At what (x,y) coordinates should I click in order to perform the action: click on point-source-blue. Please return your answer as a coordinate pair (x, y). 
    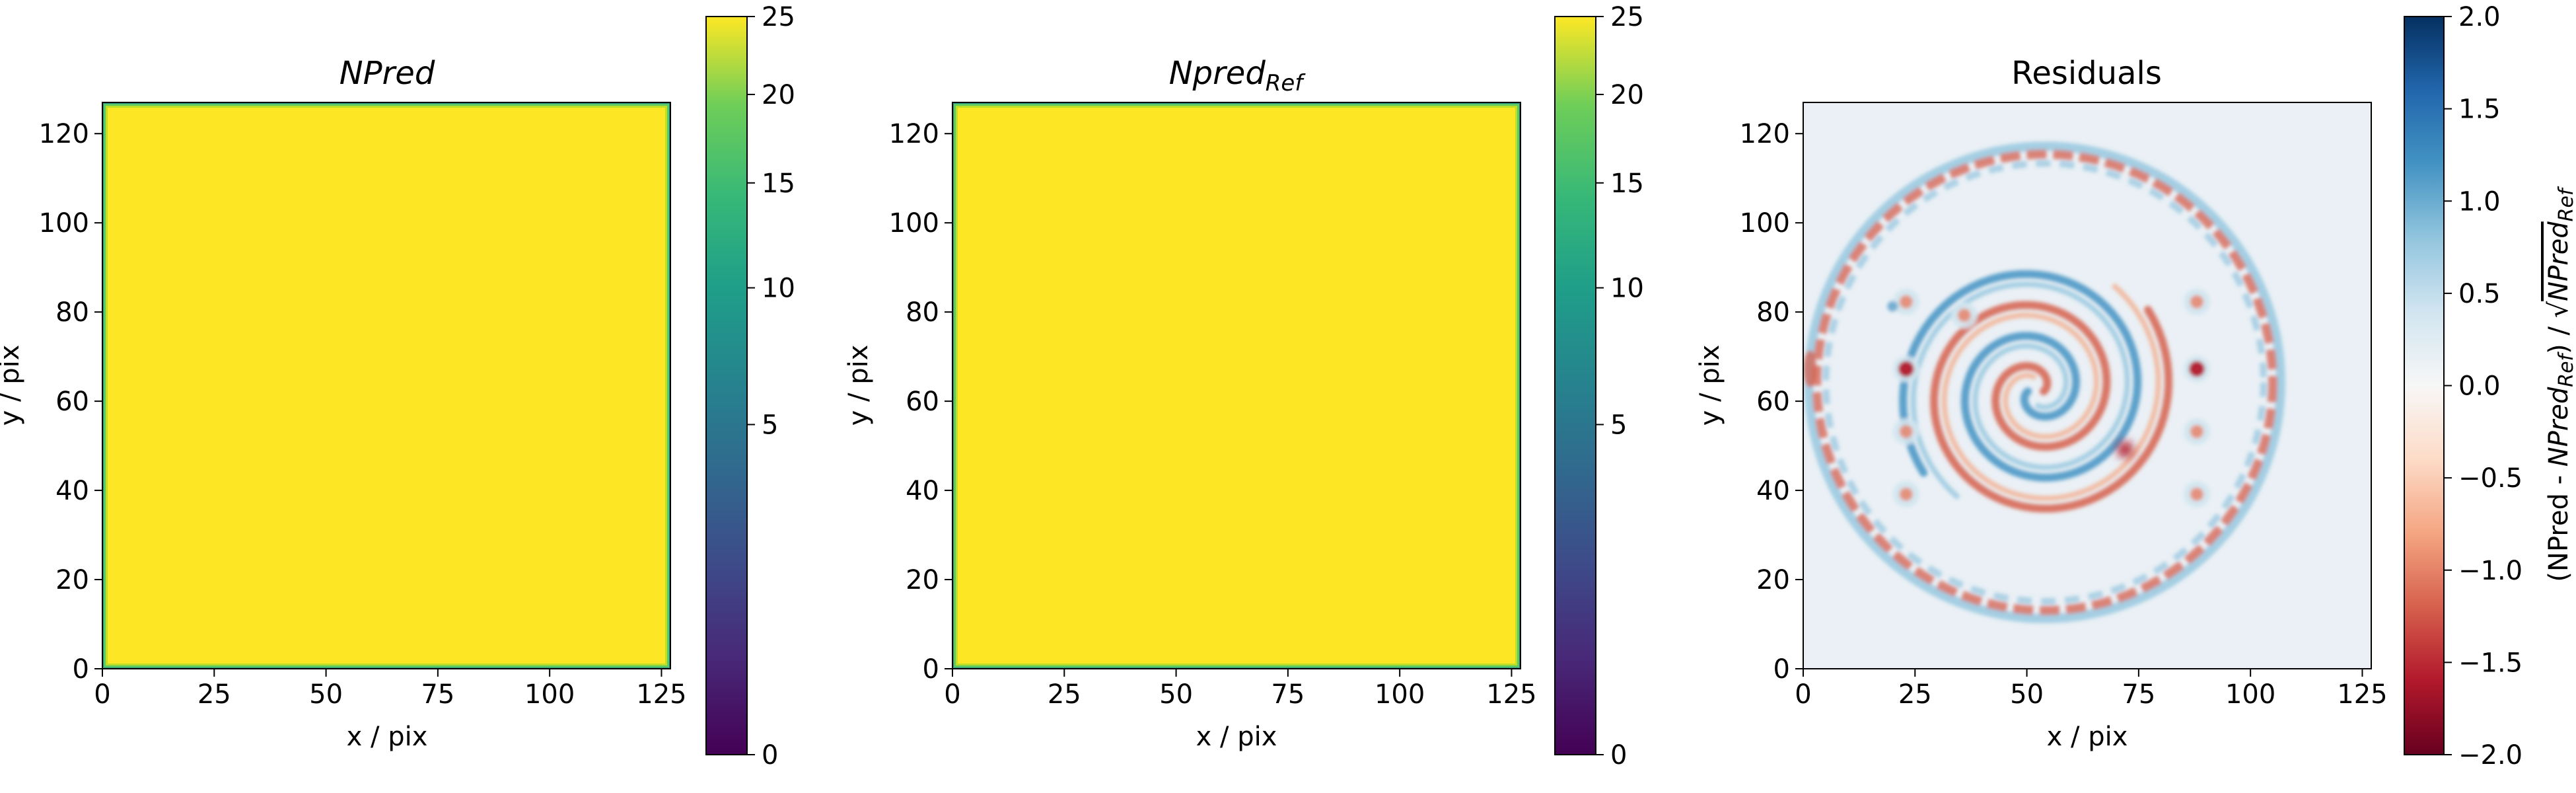
    Looking at the image, I should click on (1893, 307).